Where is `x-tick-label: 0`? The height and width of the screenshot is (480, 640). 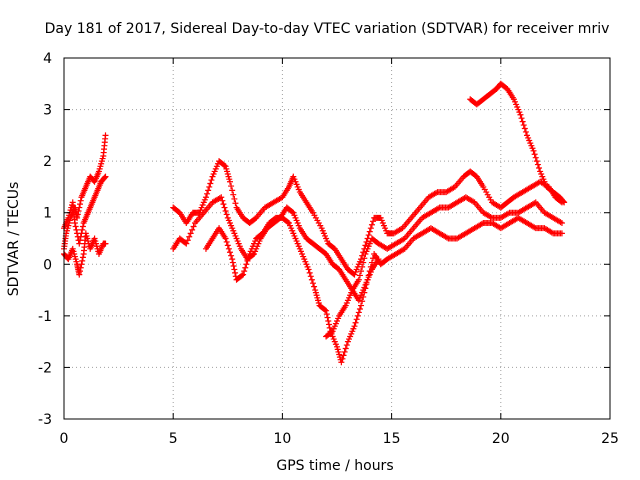 x-tick-label: 0 is located at coordinates (64, 439).